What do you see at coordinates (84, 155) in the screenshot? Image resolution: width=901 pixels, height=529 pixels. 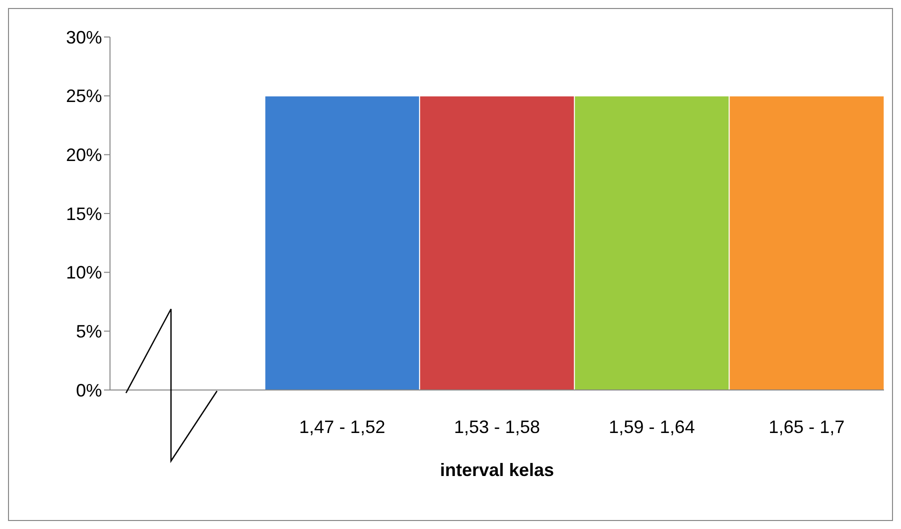 I see `y-tick-label: 20%` at bounding box center [84, 155].